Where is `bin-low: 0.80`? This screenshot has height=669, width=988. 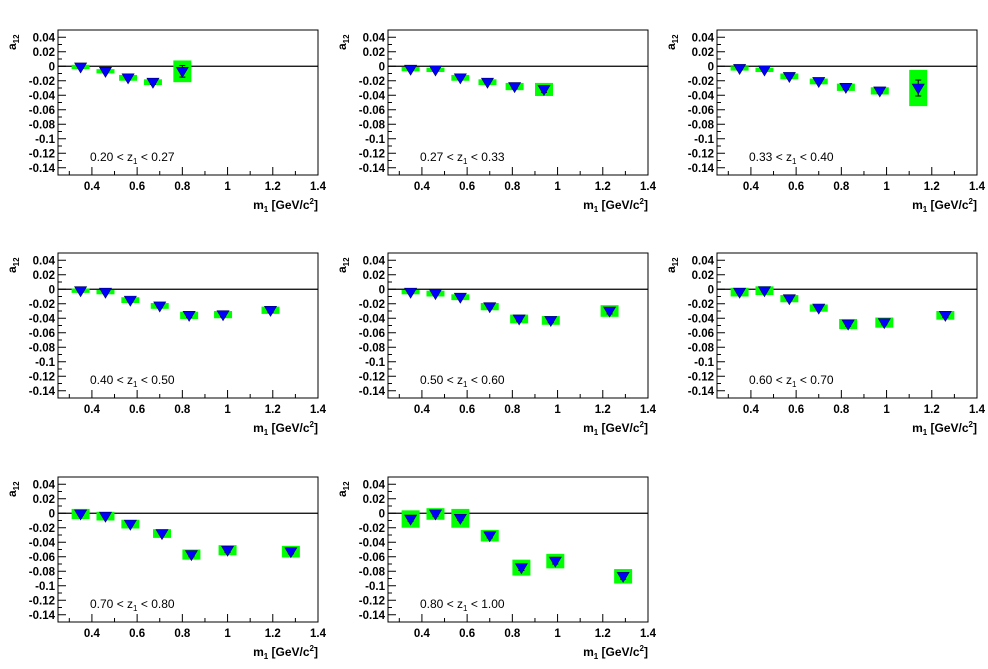
bin-low: 0.80 is located at coordinates (432, 604).